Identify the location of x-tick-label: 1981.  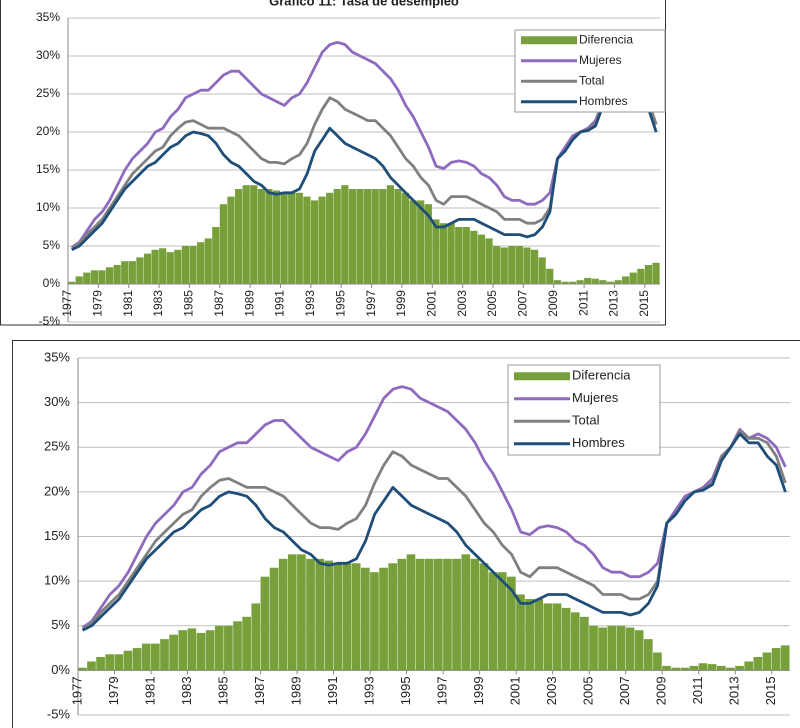
(149, 690).